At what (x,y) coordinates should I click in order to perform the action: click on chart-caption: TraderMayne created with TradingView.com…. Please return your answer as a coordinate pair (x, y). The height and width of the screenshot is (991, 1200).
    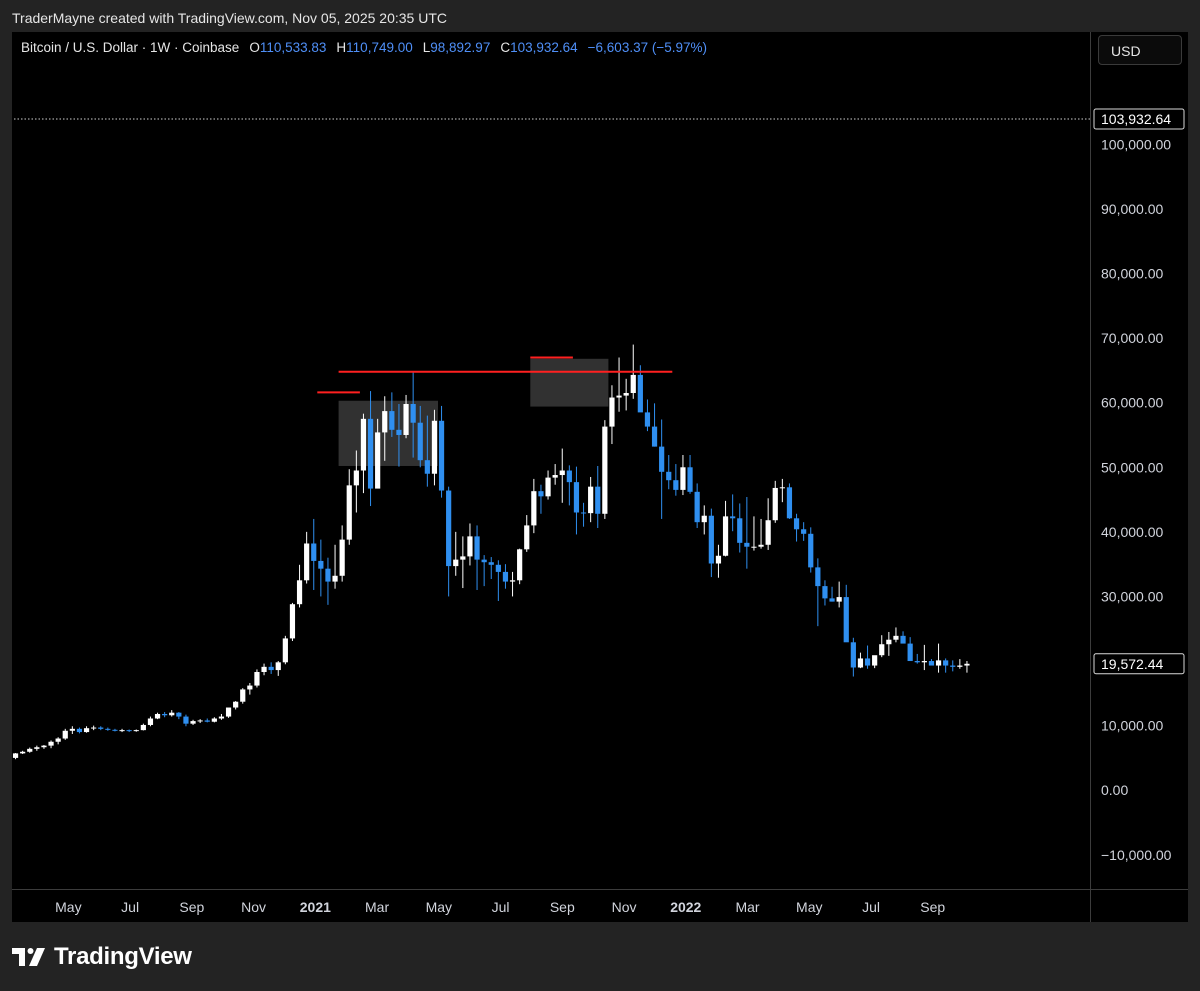
    Looking at the image, I should click on (229, 18).